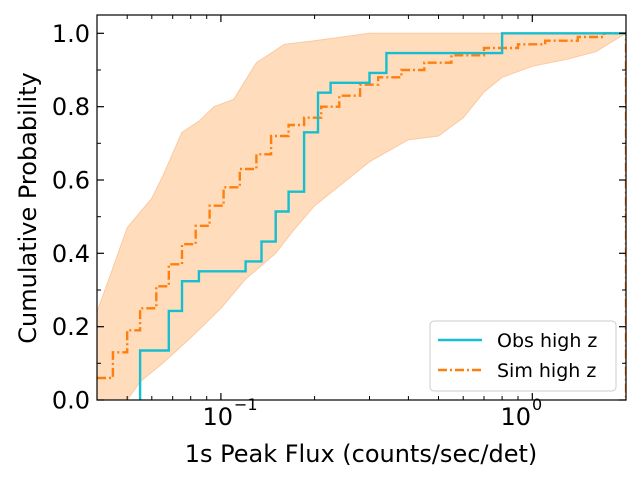  I want to click on x-tick-label-0-base: 10, so click(217, 417).